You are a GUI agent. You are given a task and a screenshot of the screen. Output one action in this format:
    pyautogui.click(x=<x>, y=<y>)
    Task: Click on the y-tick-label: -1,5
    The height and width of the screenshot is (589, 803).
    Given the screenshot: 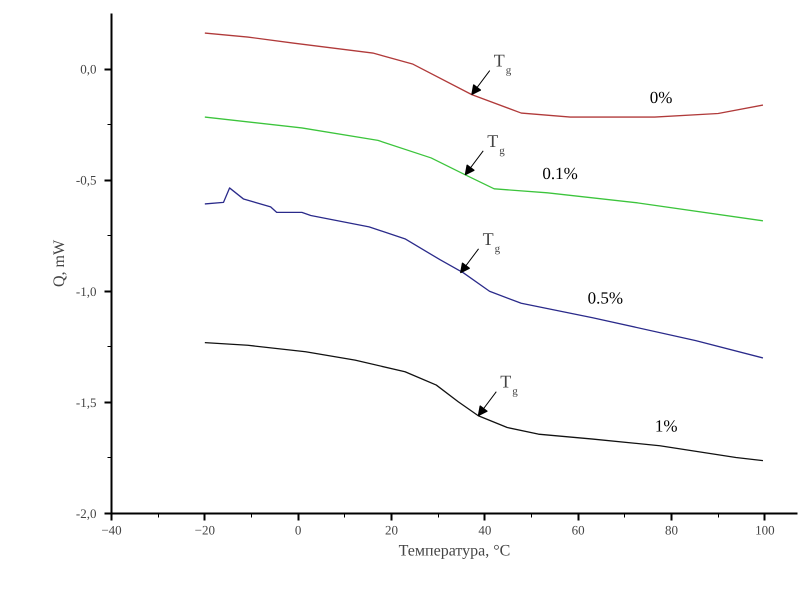 What is the action you would take?
    pyautogui.click(x=86, y=402)
    